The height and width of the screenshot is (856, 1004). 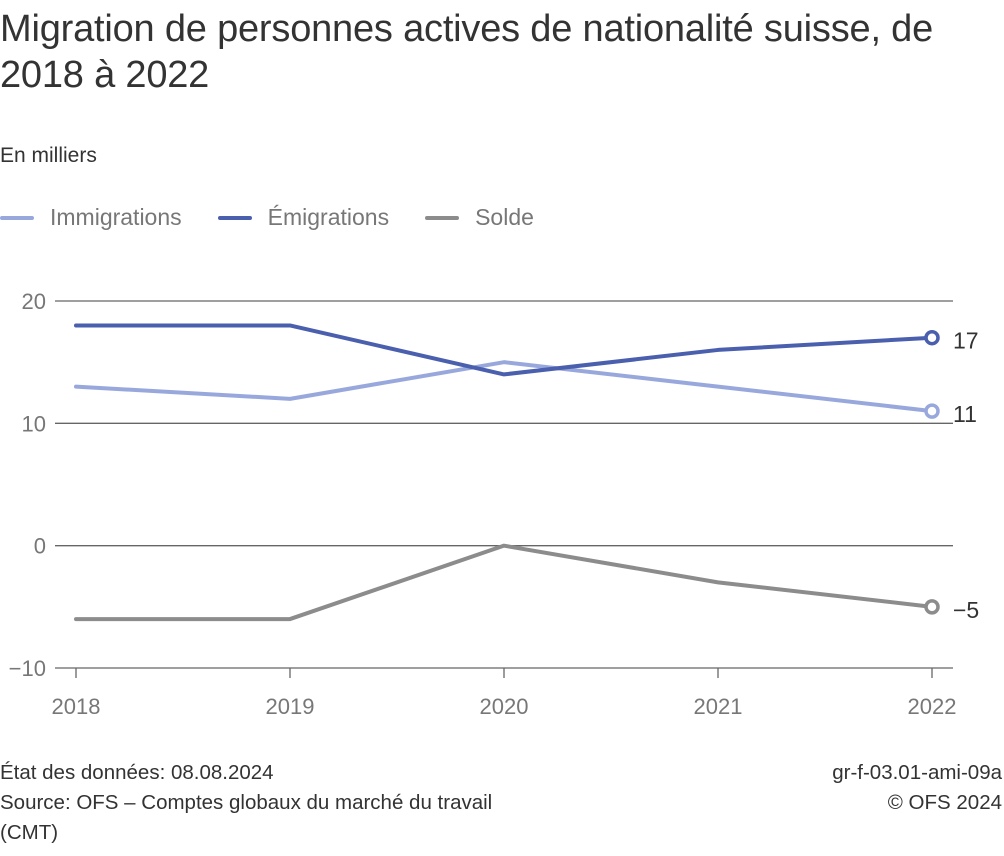 I want to click on legend: Immigrations Émigrations Solde, so click(x=285, y=217).